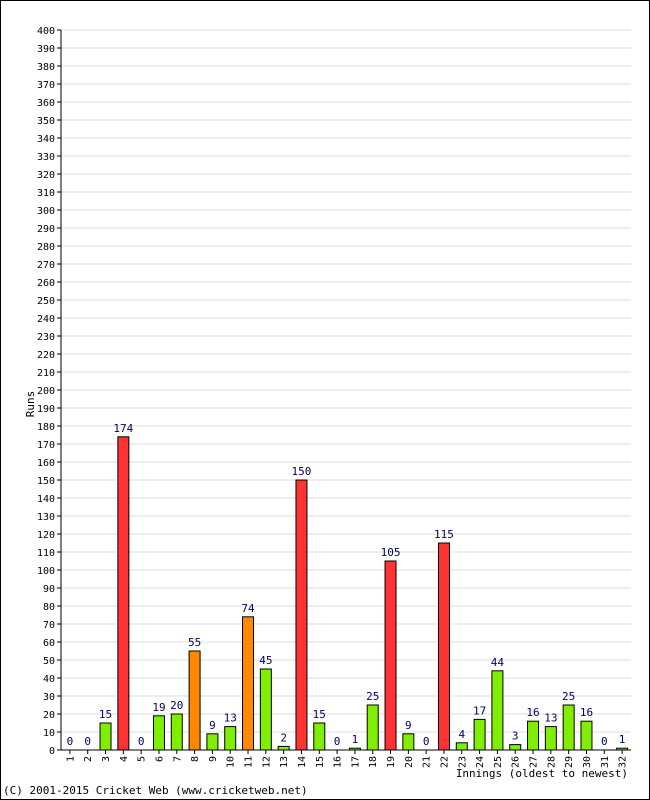  What do you see at coordinates (266, 762) in the screenshot?
I see `x-tick-label-12: 12` at bounding box center [266, 762].